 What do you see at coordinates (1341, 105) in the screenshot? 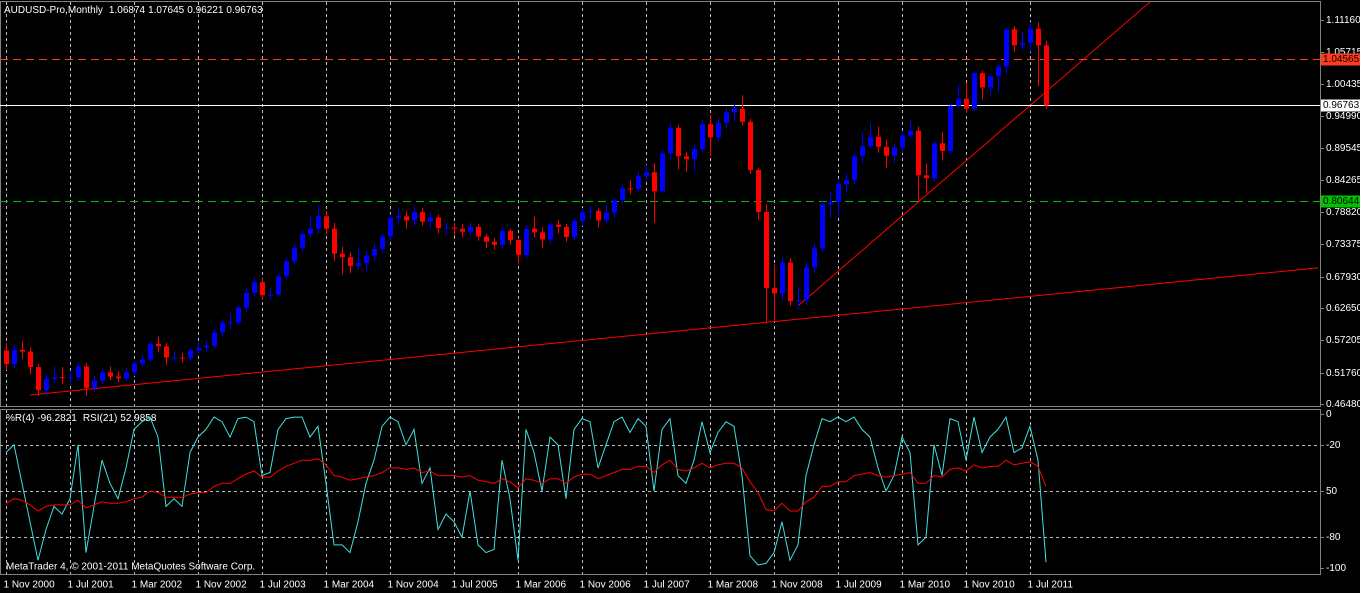
I see `price-level-label: 0.96763` at bounding box center [1341, 105].